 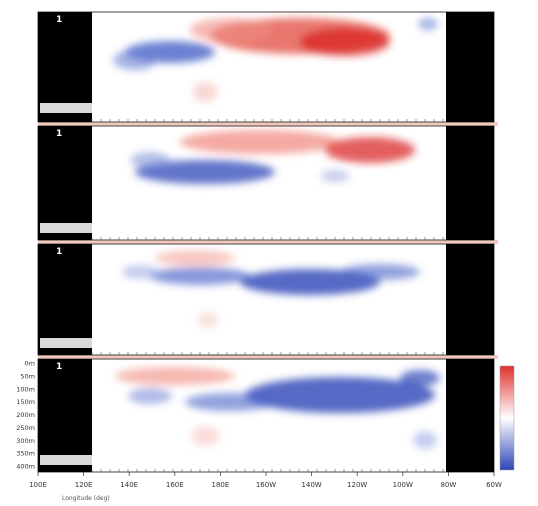 I want to click on y-tick-label: 250m, so click(x=25, y=428).